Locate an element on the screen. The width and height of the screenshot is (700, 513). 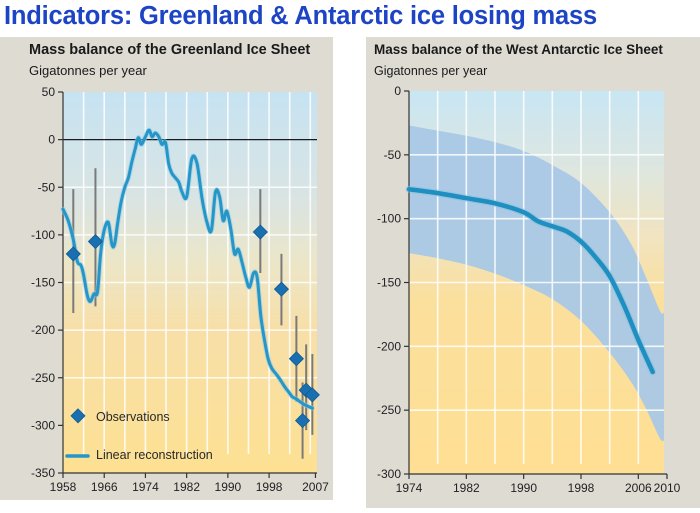
x-tick-label: 1966 is located at coordinates (104, 487).